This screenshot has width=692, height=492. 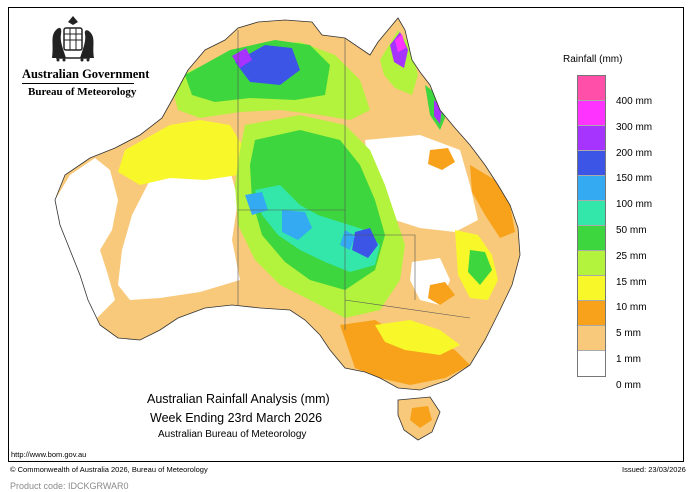 What do you see at coordinates (421, 417) in the screenshot?
I see `tasmania-rainfall` at bounding box center [421, 417].